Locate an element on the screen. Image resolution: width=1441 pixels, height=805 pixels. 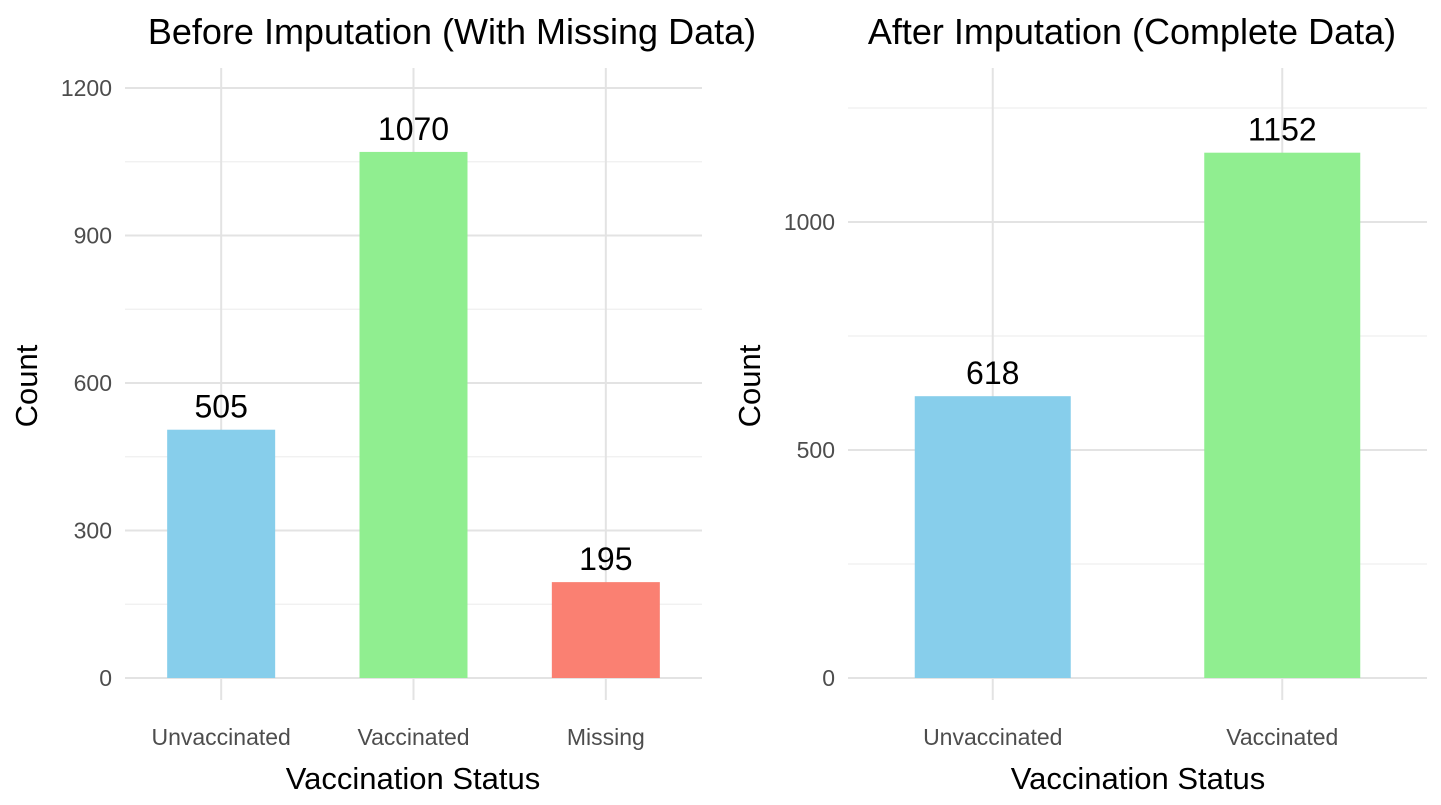
y-tick-label: 600 is located at coordinates (93, 383).